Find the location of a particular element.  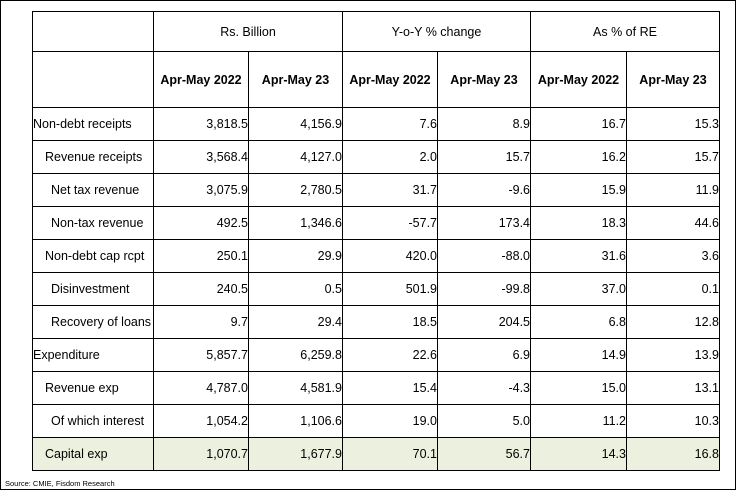

value-cell: 13.1 is located at coordinates (673, 388).